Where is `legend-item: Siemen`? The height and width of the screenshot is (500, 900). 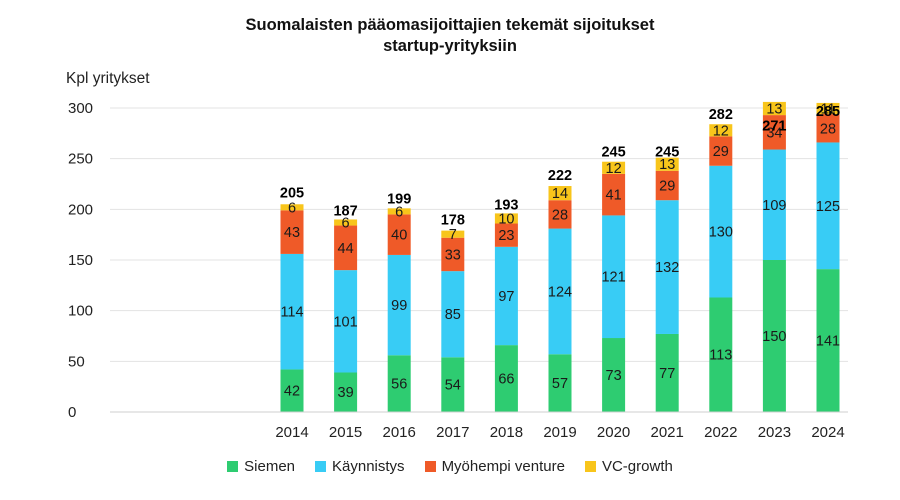
legend-item: Siemen is located at coordinates (261, 466).